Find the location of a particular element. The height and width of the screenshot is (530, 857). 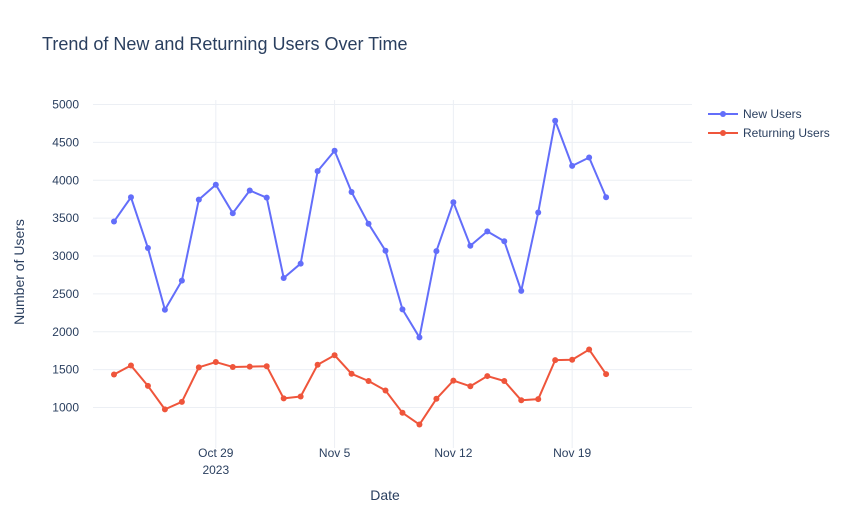

y-tick-label: 3000 is located at coordinates (65, 256).